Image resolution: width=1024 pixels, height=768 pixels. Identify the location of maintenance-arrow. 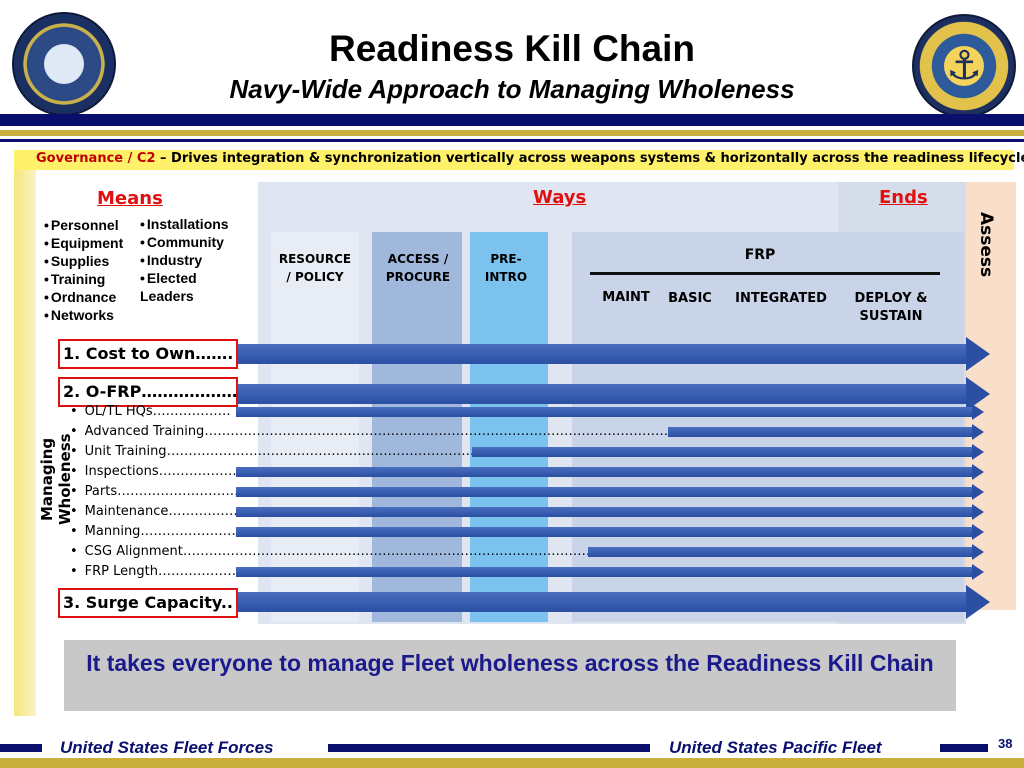
(610, 512).